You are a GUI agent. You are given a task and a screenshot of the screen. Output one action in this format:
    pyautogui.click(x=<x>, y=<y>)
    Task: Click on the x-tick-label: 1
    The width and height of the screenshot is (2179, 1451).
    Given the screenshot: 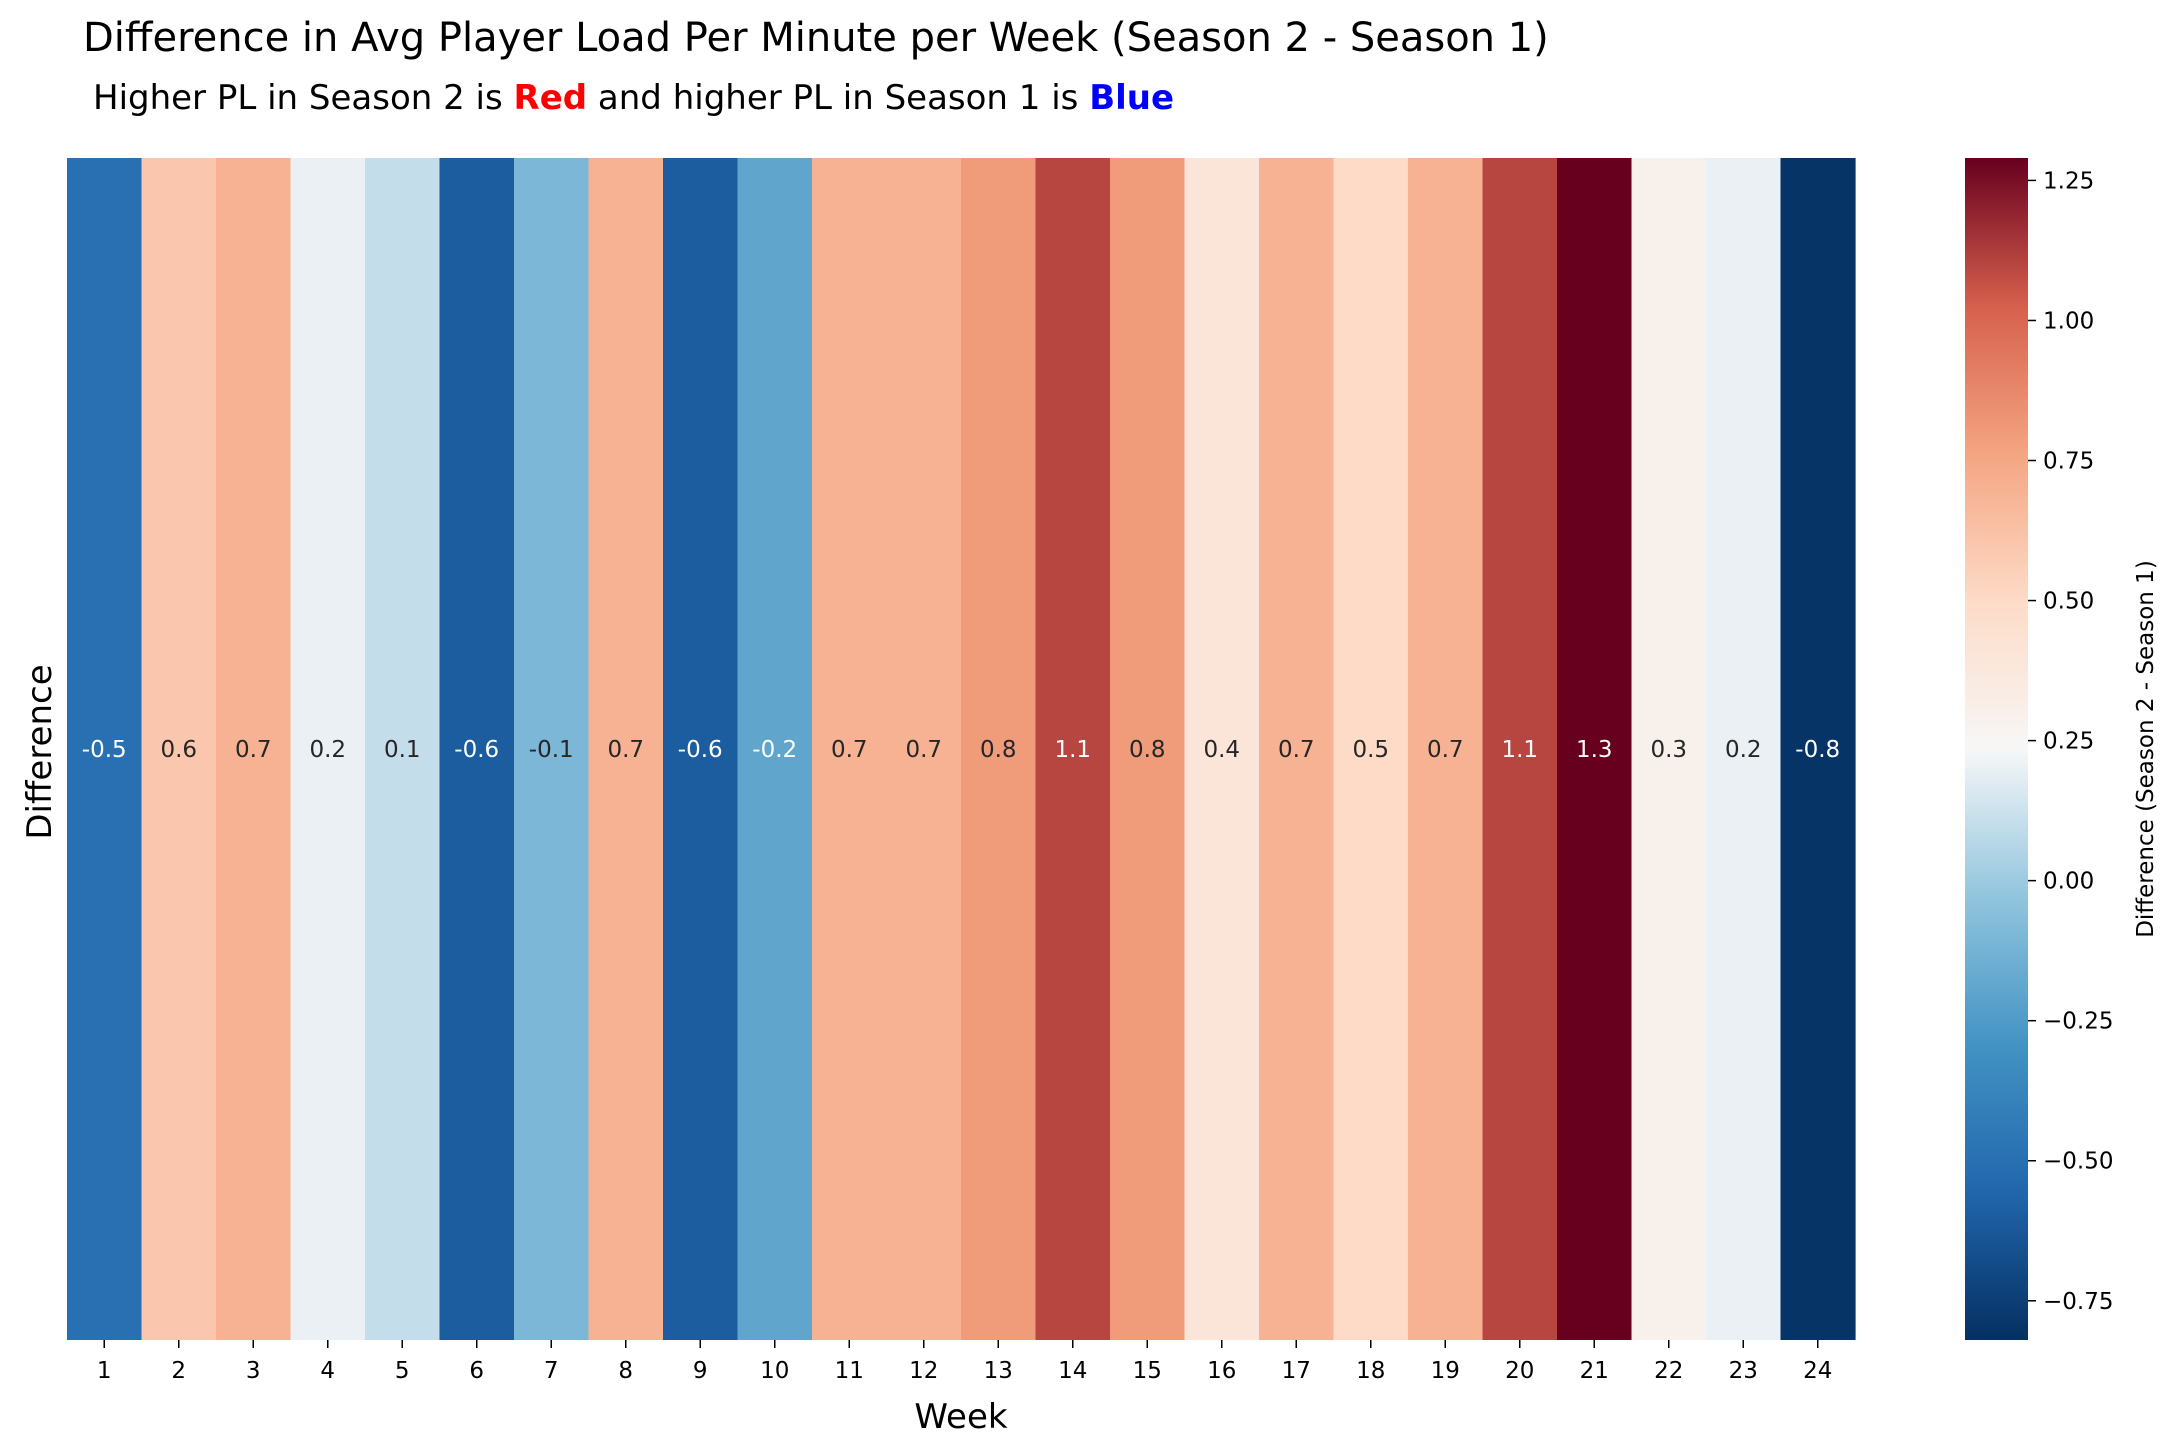 What is the action you would take?
    pyautogui.click(x=104, y=1371)
    